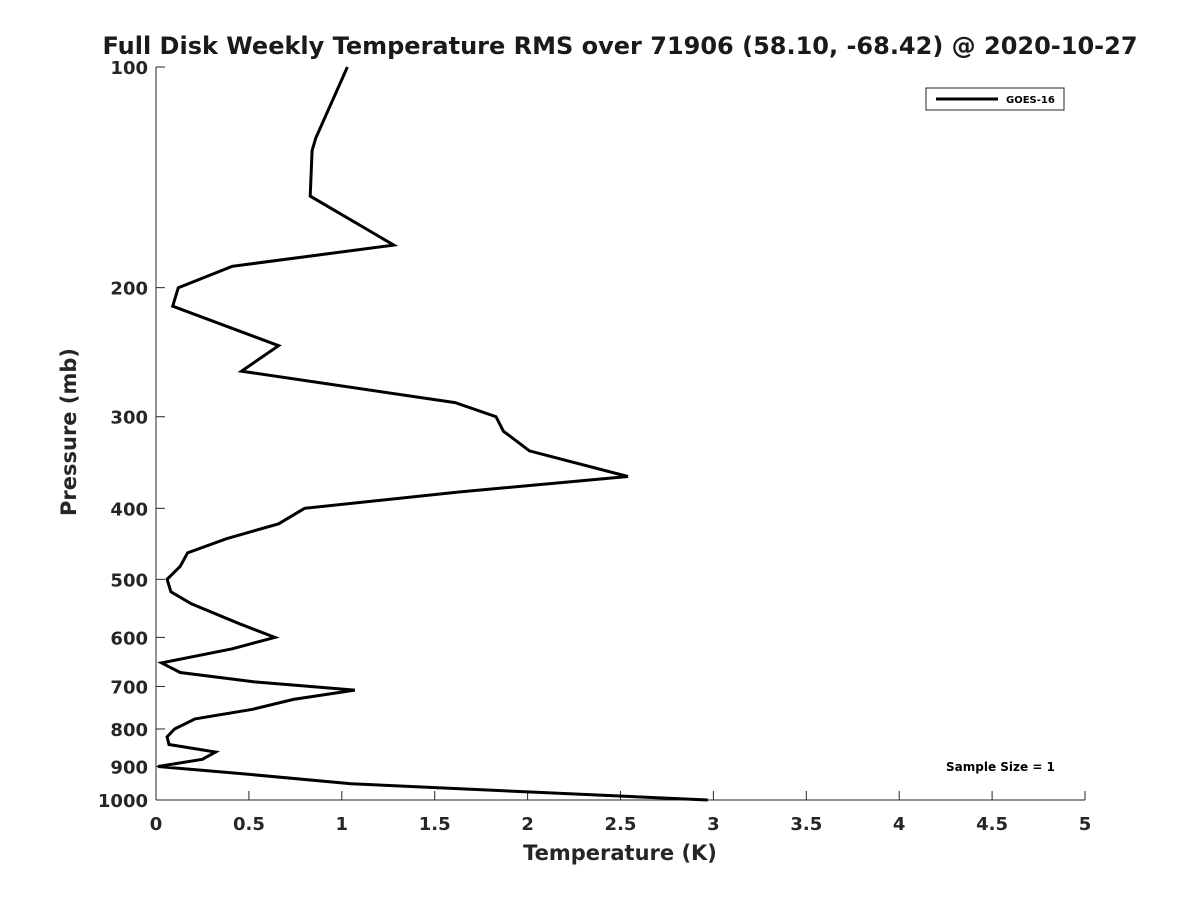 This screenshot has width=1200, height=900. I want to click on y-tick-label: 400, so click(129, 509).